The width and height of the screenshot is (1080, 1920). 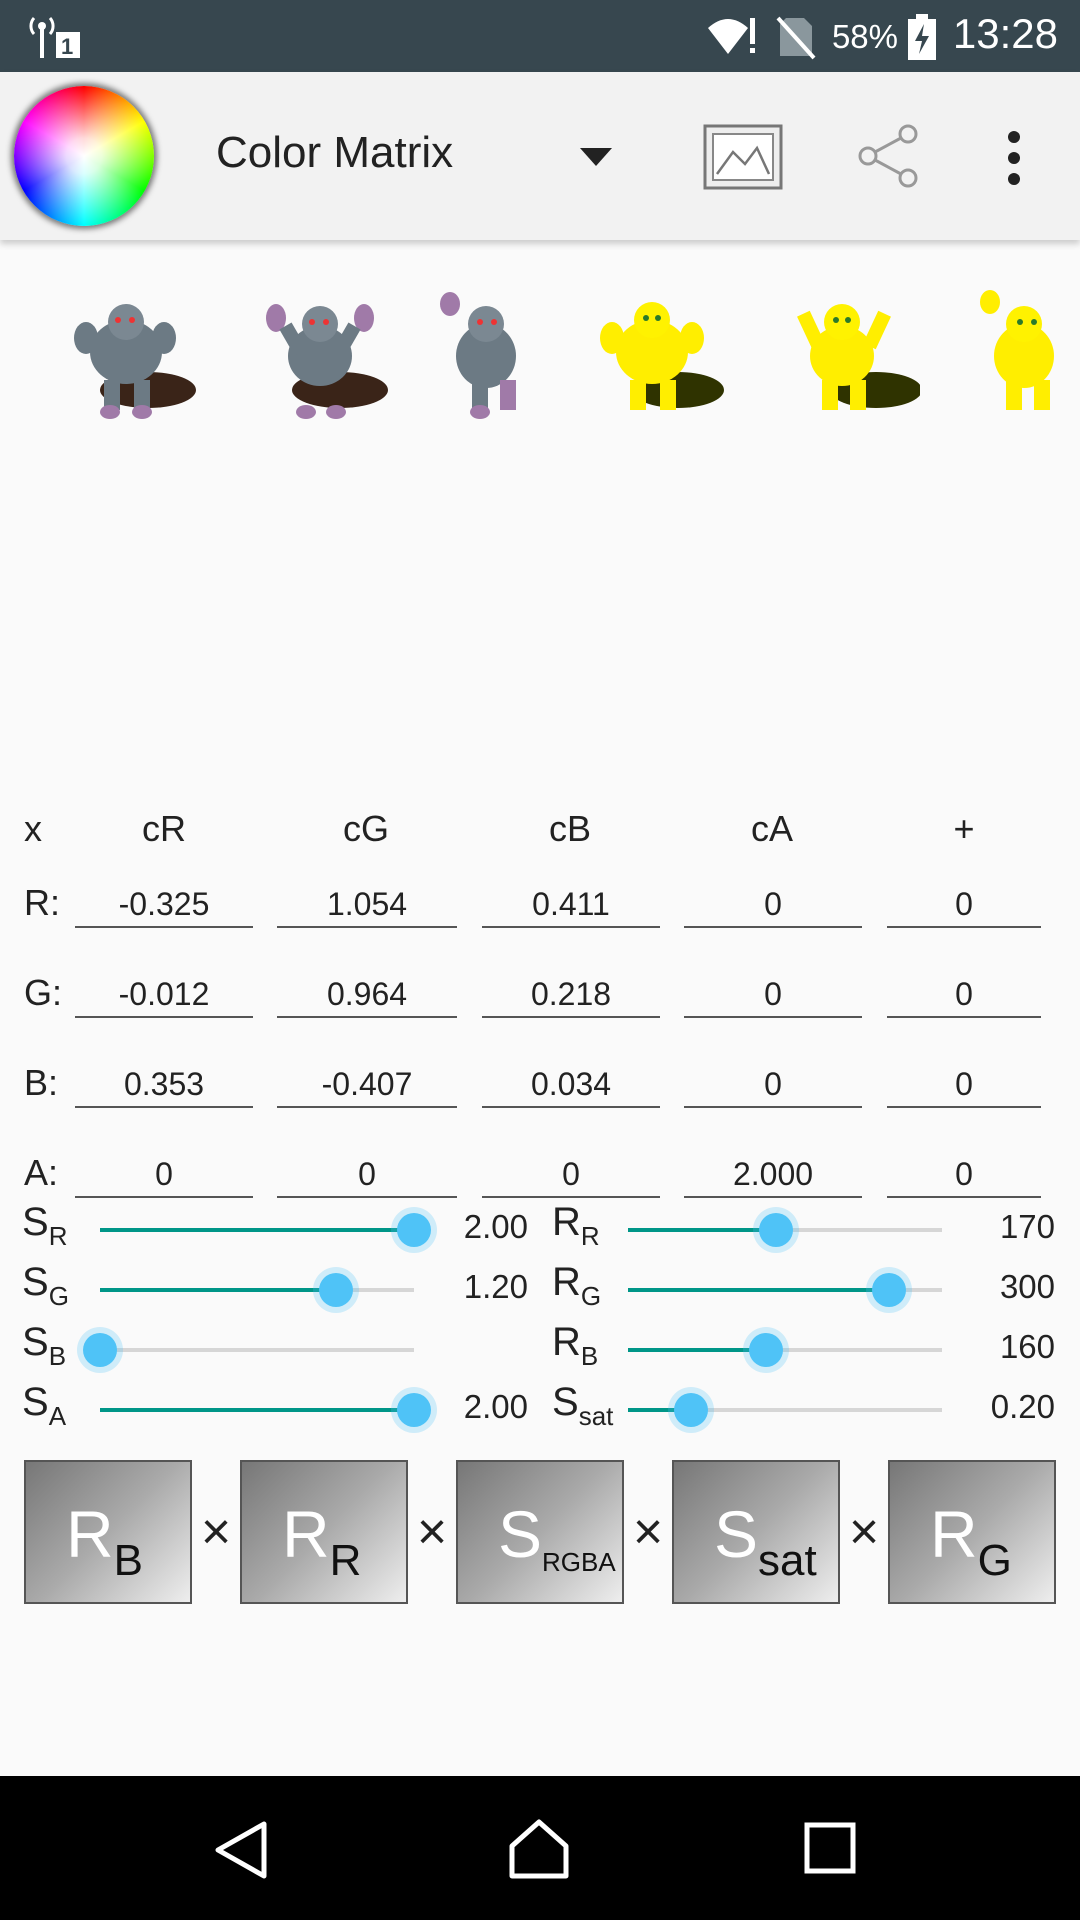 What do you see at coordinates (1005, 33) in the screenshot?
I see `clock: 13:28` at bounding box center [1005, 33].